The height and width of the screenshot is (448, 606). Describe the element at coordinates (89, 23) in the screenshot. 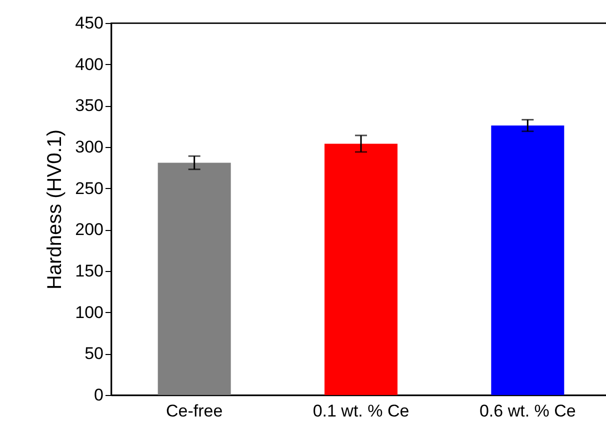

I see `y-tick-label: 450` at that location.